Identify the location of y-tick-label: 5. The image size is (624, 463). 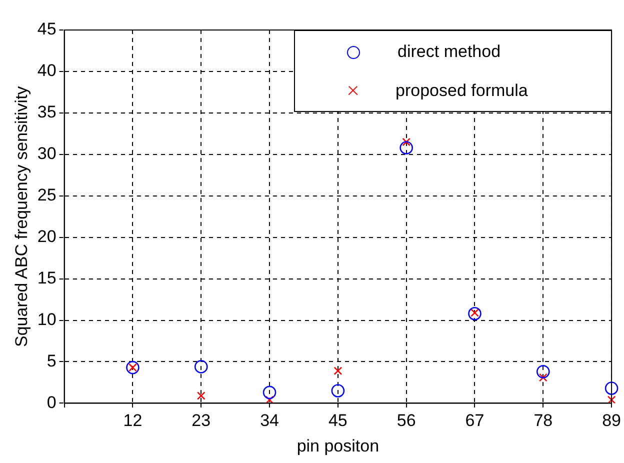
(51, 360).